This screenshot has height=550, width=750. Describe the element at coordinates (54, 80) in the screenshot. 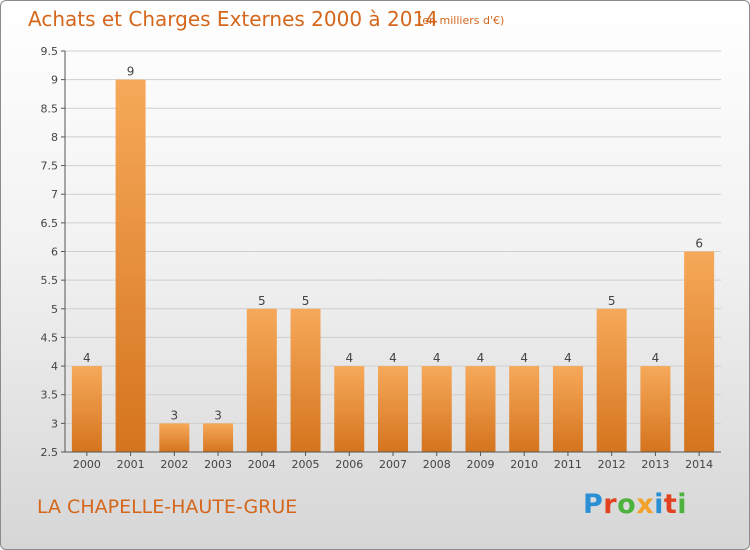

I see `y-tick-label: 9` at that location.